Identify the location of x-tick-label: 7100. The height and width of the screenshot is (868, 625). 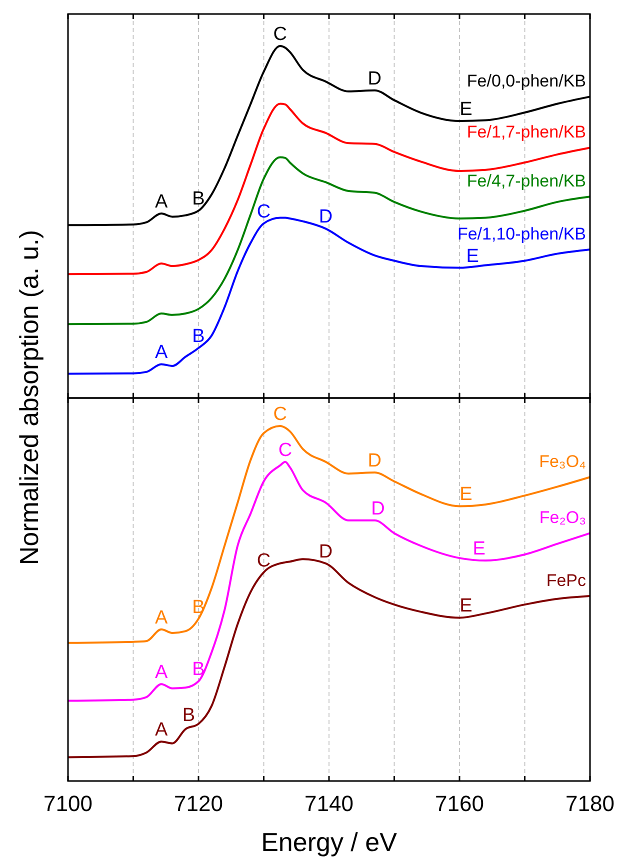
(68, 803).